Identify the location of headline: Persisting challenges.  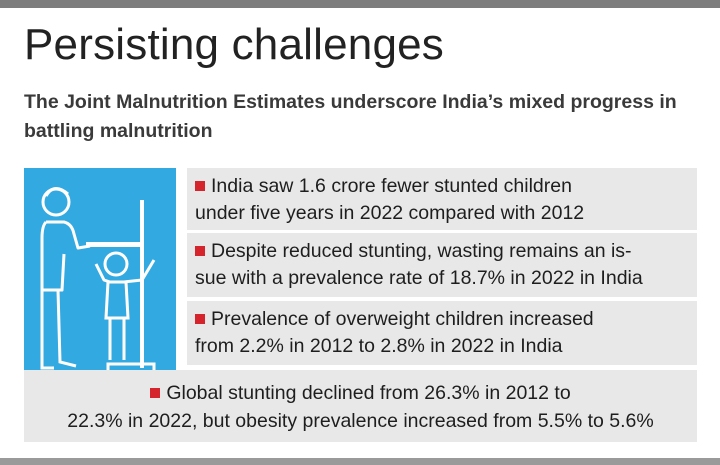
(234, 44).